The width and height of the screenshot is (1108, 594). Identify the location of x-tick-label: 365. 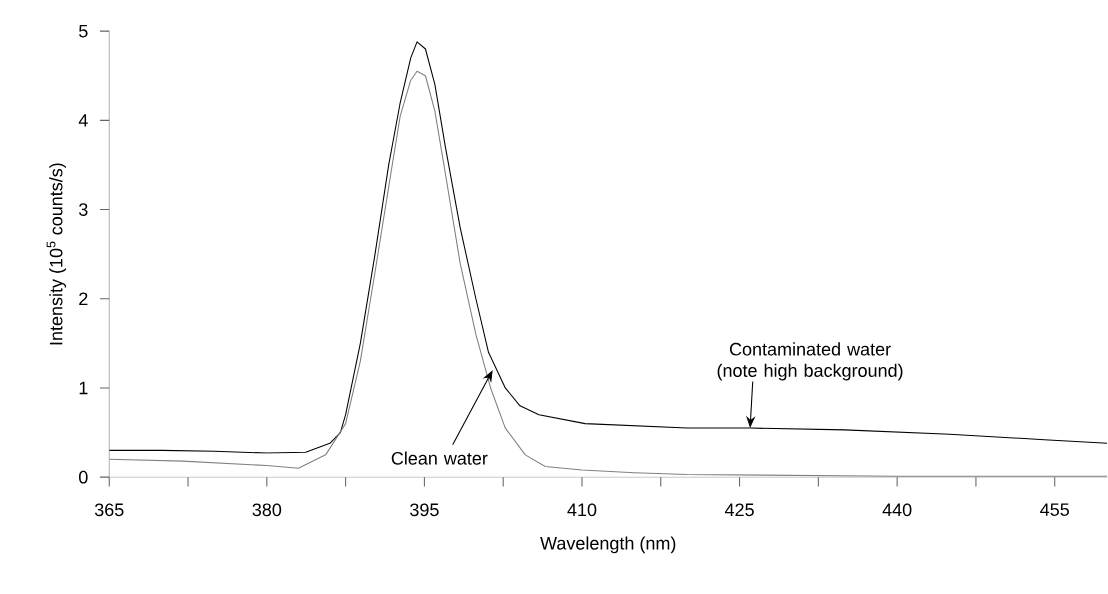
(109, 510).